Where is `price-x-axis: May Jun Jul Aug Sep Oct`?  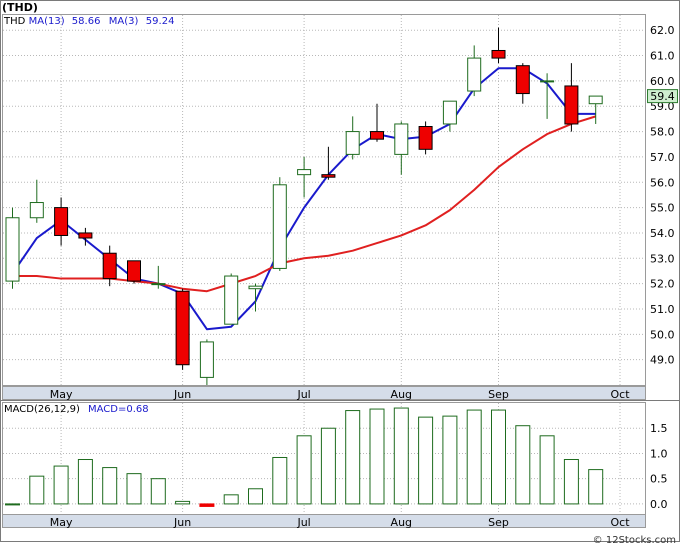
price-x-axis: May Jun Jul Aug Sep Oct is located at coordinates (340, 394).